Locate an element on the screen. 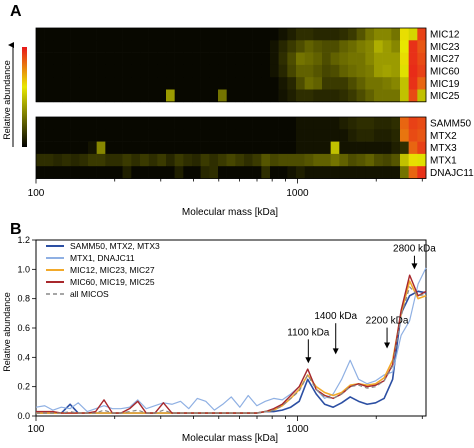 The height and width of the screenshot is (448, 474). heatmap-row-label: DNAJC11 is located at coordinates (452, 173).